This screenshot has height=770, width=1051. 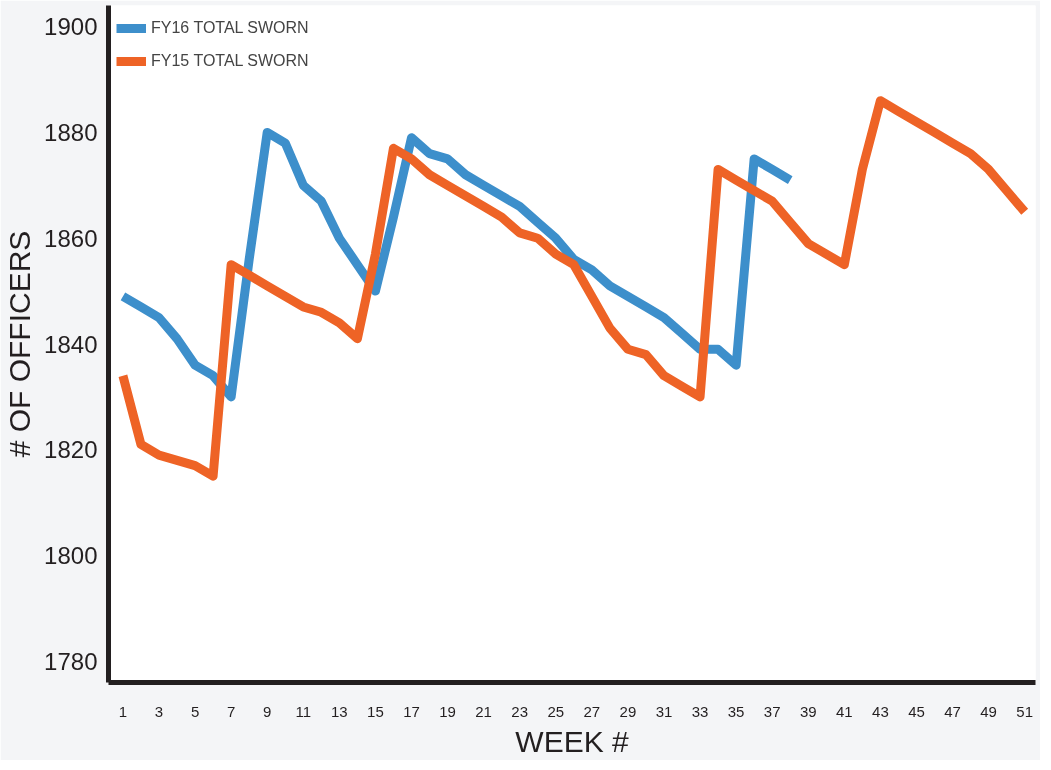 What do you see at coordinates (159, 711) in the screenshot?
I see `x-tick-label: 3` at bounding box center [159, 711].